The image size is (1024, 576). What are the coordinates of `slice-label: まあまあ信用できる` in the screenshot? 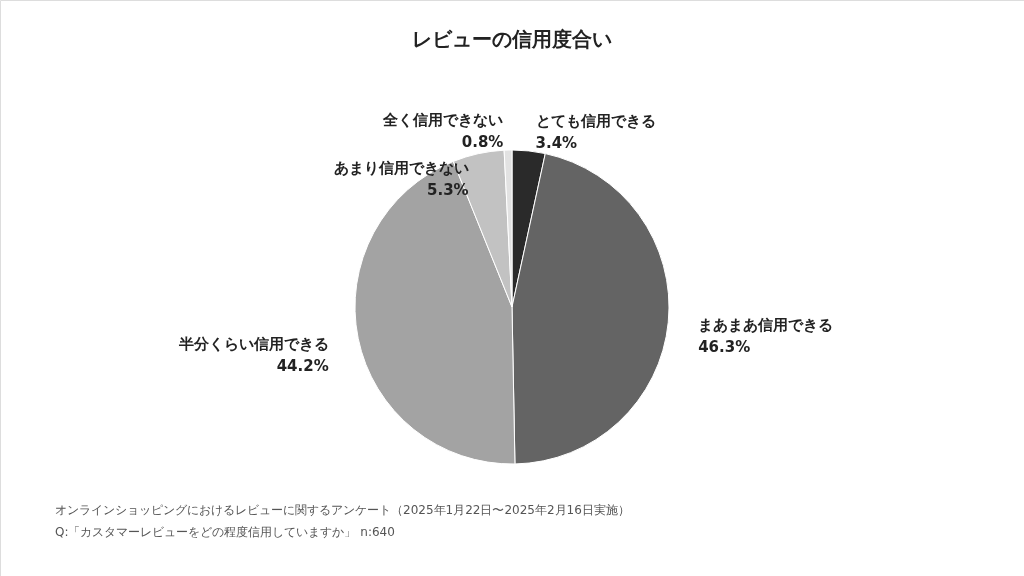 It's located at (766, 325).